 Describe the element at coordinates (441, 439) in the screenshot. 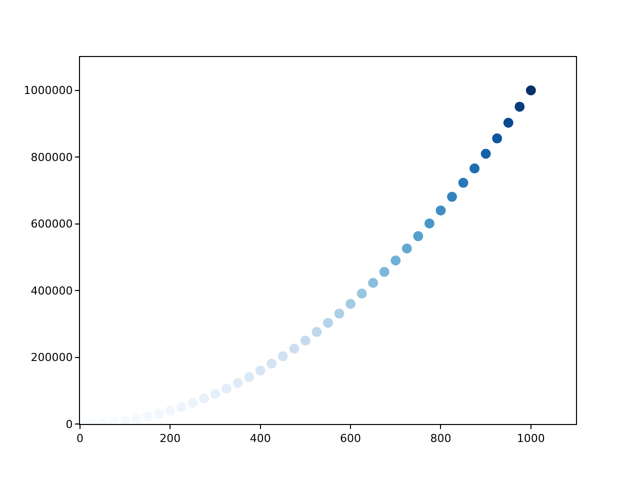

I see `x-tick-label: 800` at that location.